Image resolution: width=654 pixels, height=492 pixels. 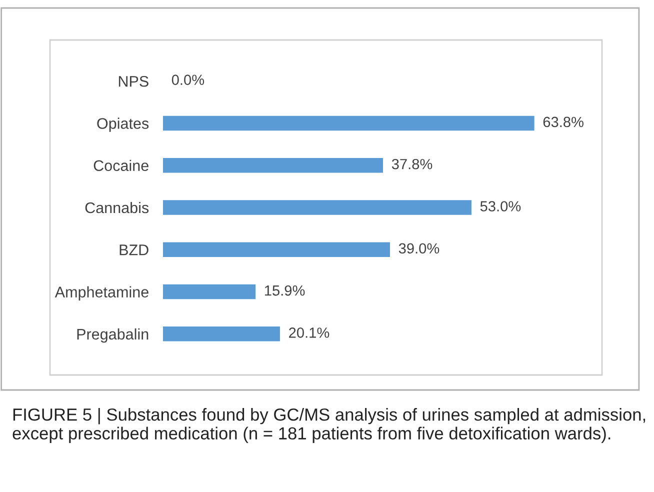 What do you see at coordinates (123, 125) in the screenshot?
I see `y-tick-label: Opiates` at bounding box center [123, 125].